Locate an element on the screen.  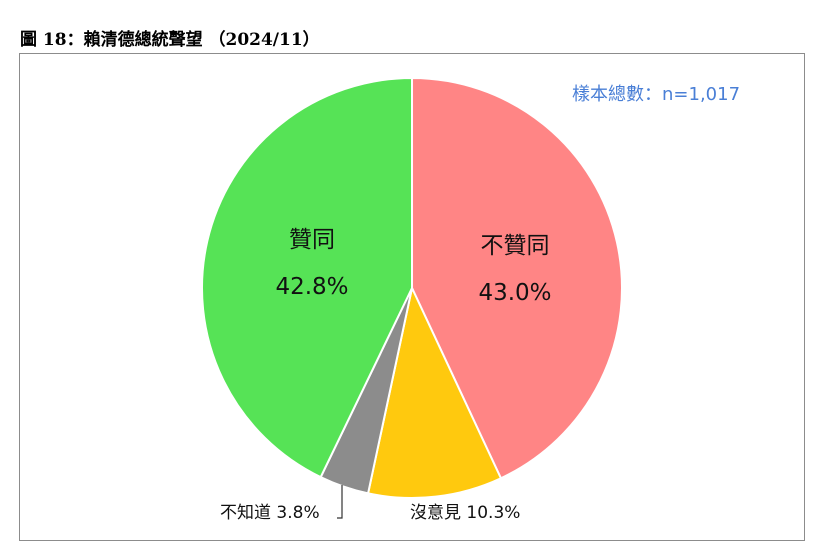
slice-label: 不贊同 is located at coordinates (515, 246).